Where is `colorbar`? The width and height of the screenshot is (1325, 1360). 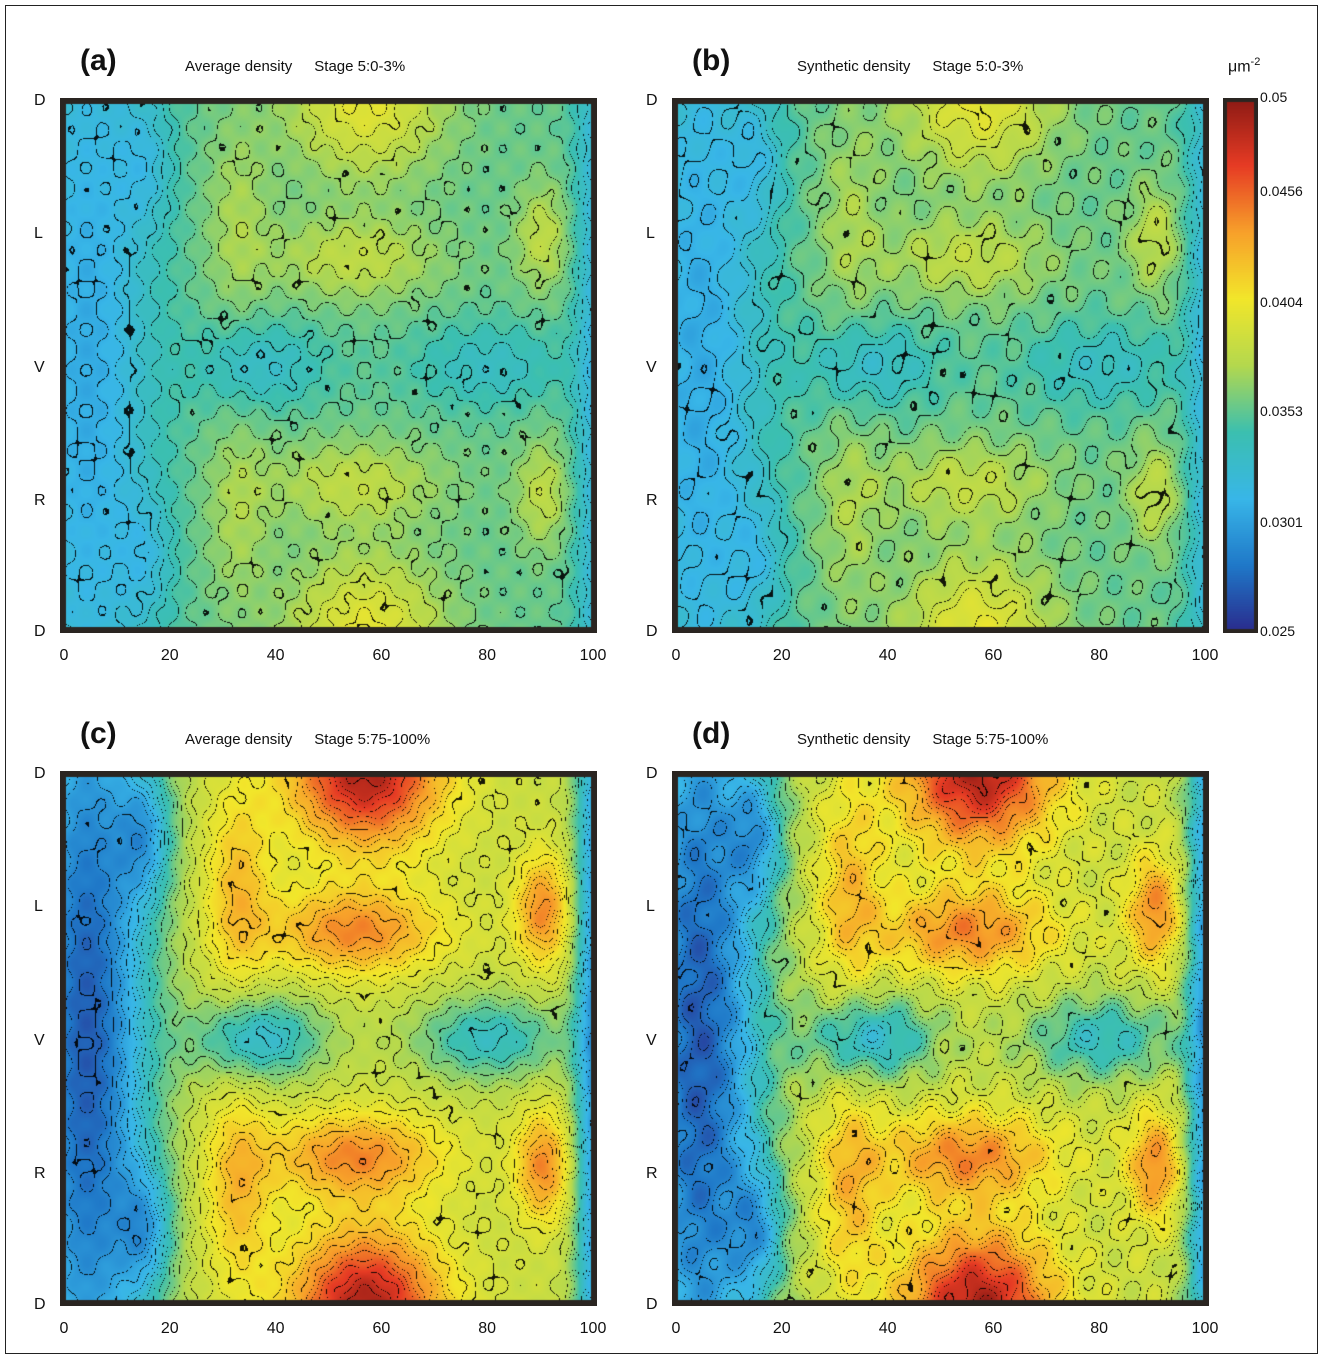
colorbar is located at coordinates (1240, 365).